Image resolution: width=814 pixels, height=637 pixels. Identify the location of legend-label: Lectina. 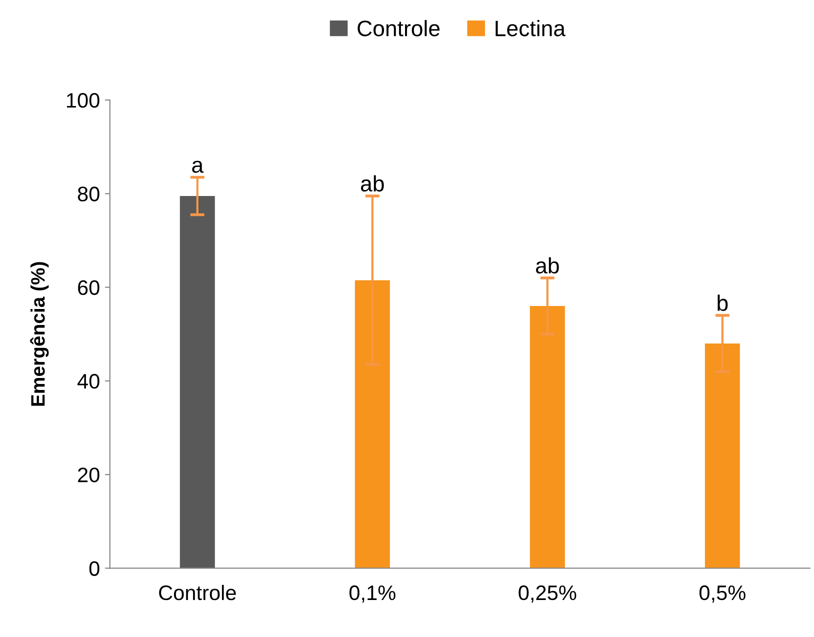
(531, 28).